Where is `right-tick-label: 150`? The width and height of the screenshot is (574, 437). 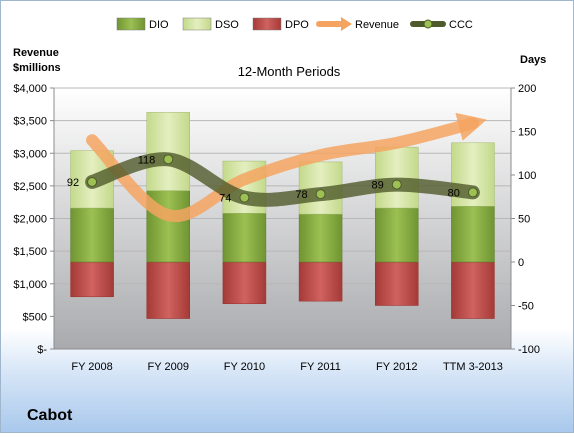 right-tick-label: 150 is located at coordinates (527, 133).